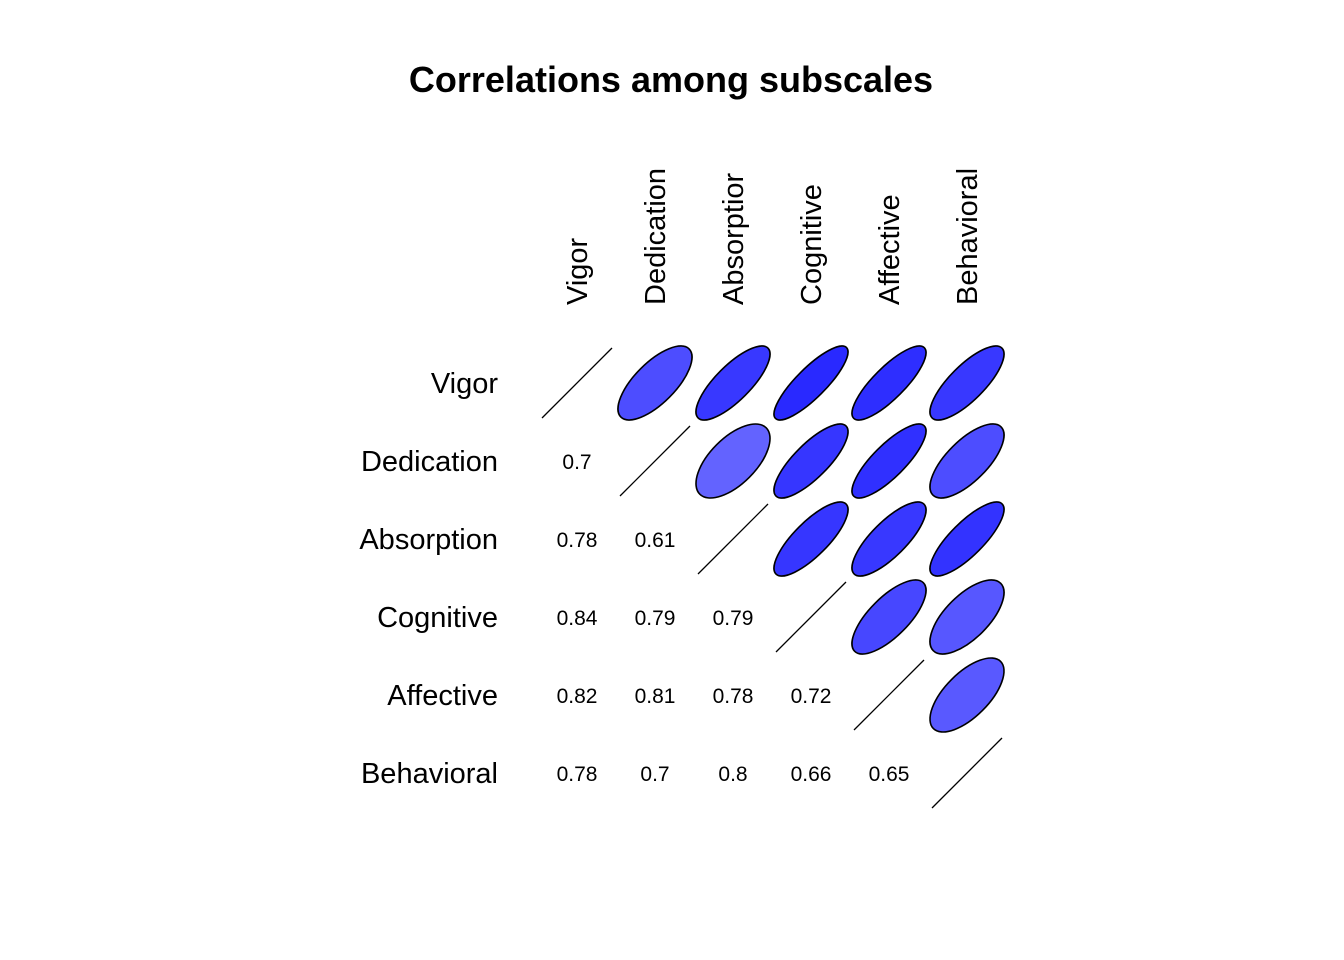  I want to click on coef-behavioral-vigor: 0.78, so click(577, 774).